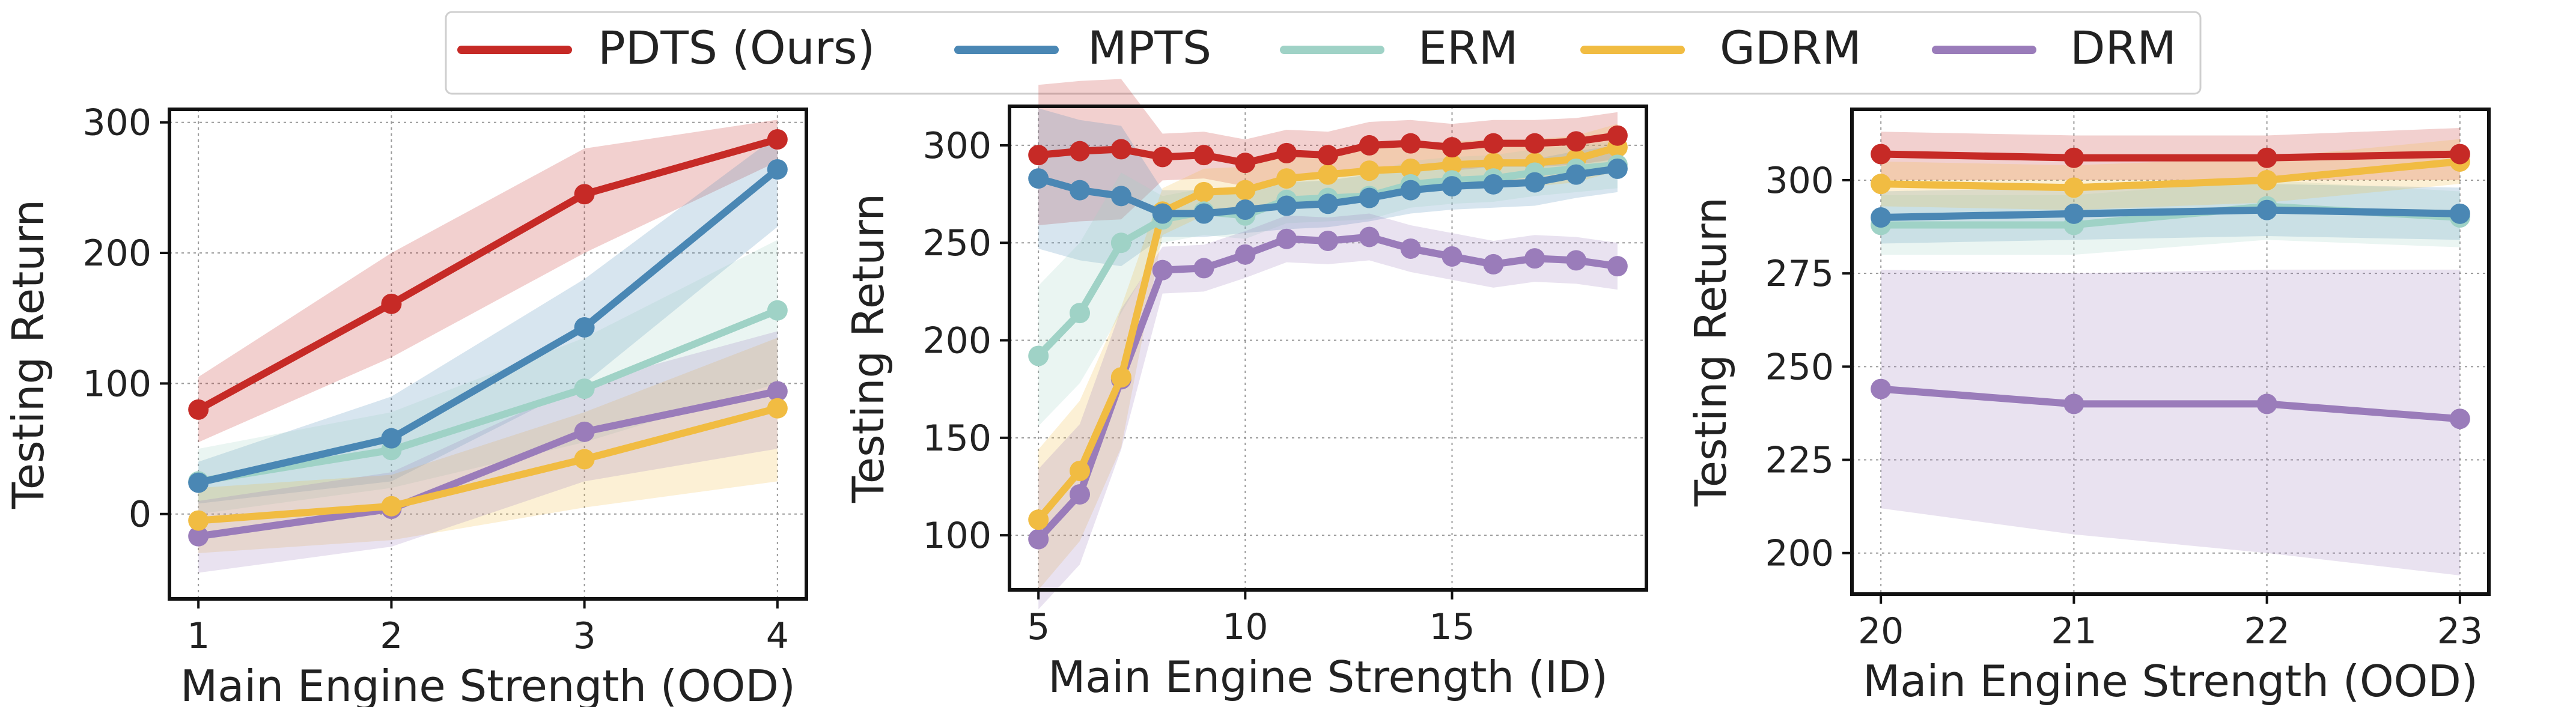  I want to click on x-tick-label: 10, so click(1245, 627).